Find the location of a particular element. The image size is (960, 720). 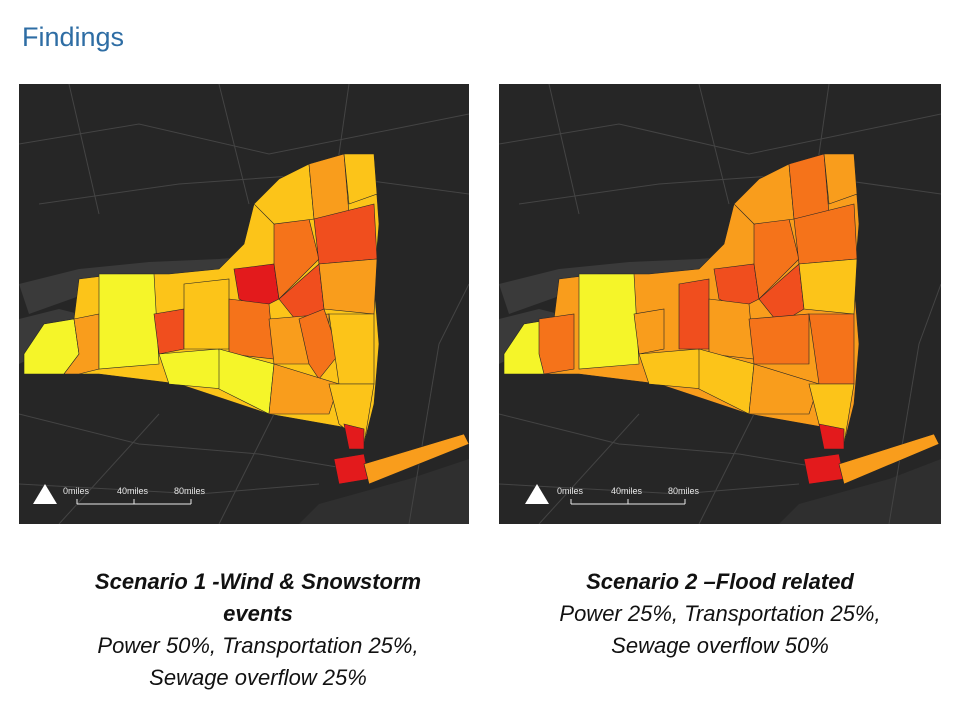

slide-title: Findings is located at coordinates (73, 37).